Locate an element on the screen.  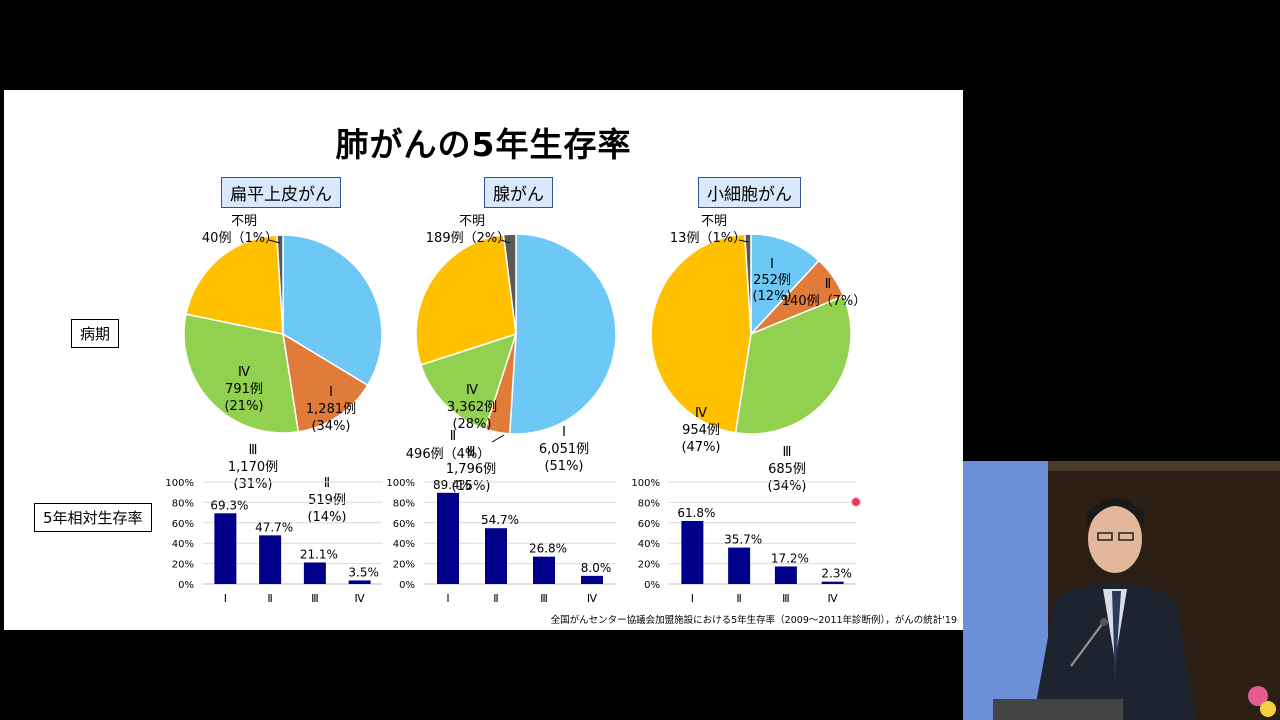
laser-pointer-dot is located at coordinates (856, 502).